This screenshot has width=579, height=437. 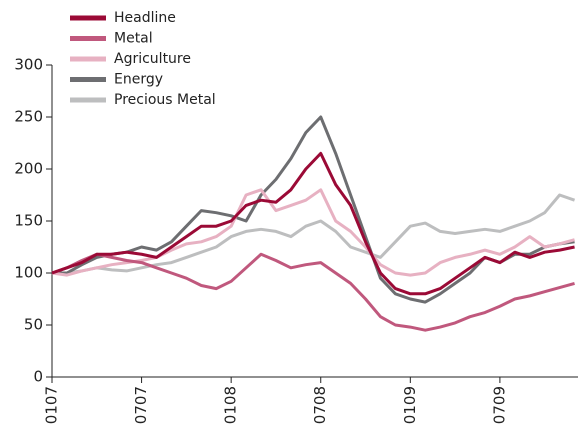 What do you see at coordinates (28, 65) in the screenshot?
I see `y-tick-label: 300` at bounding box center [28, 65].